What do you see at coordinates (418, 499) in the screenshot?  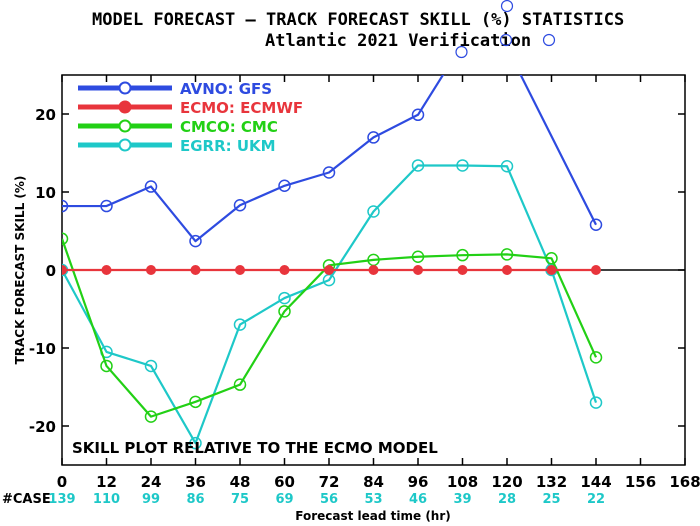 I see `case-count: 46` at bounding box center [418, 499].